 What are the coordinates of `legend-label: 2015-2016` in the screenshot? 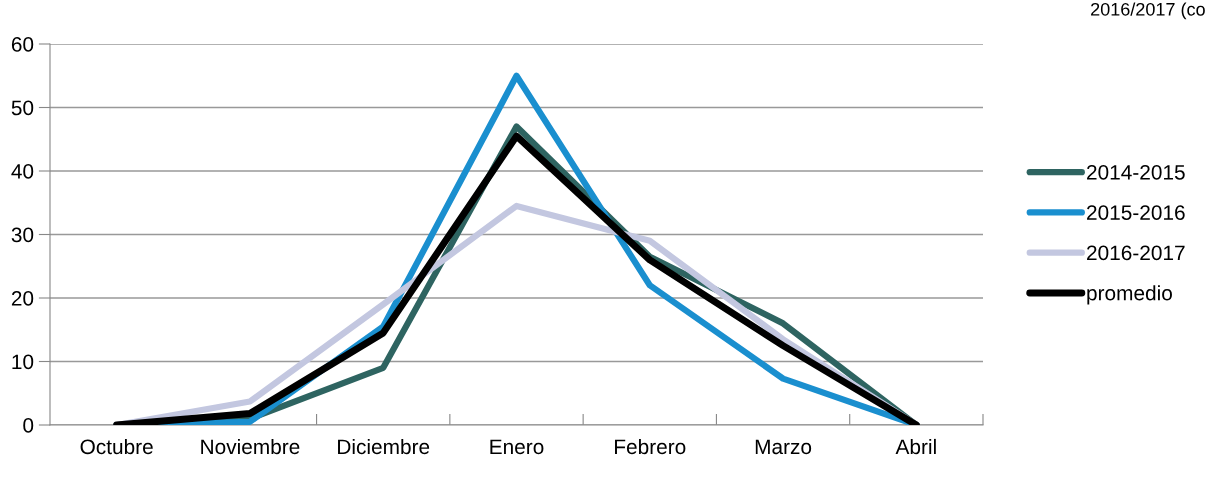 It's located at (1136, 212).